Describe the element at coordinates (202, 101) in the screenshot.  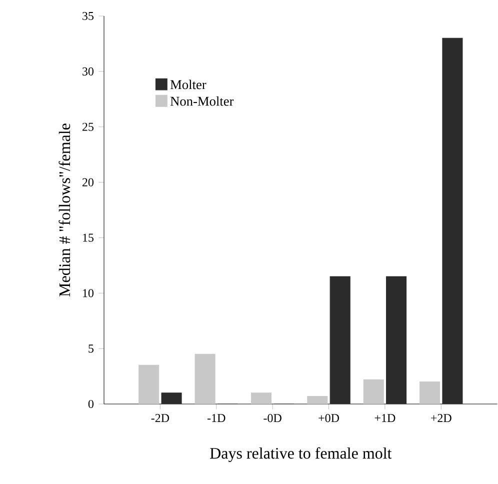
I see `legend-label: Non-Molter` at that location.